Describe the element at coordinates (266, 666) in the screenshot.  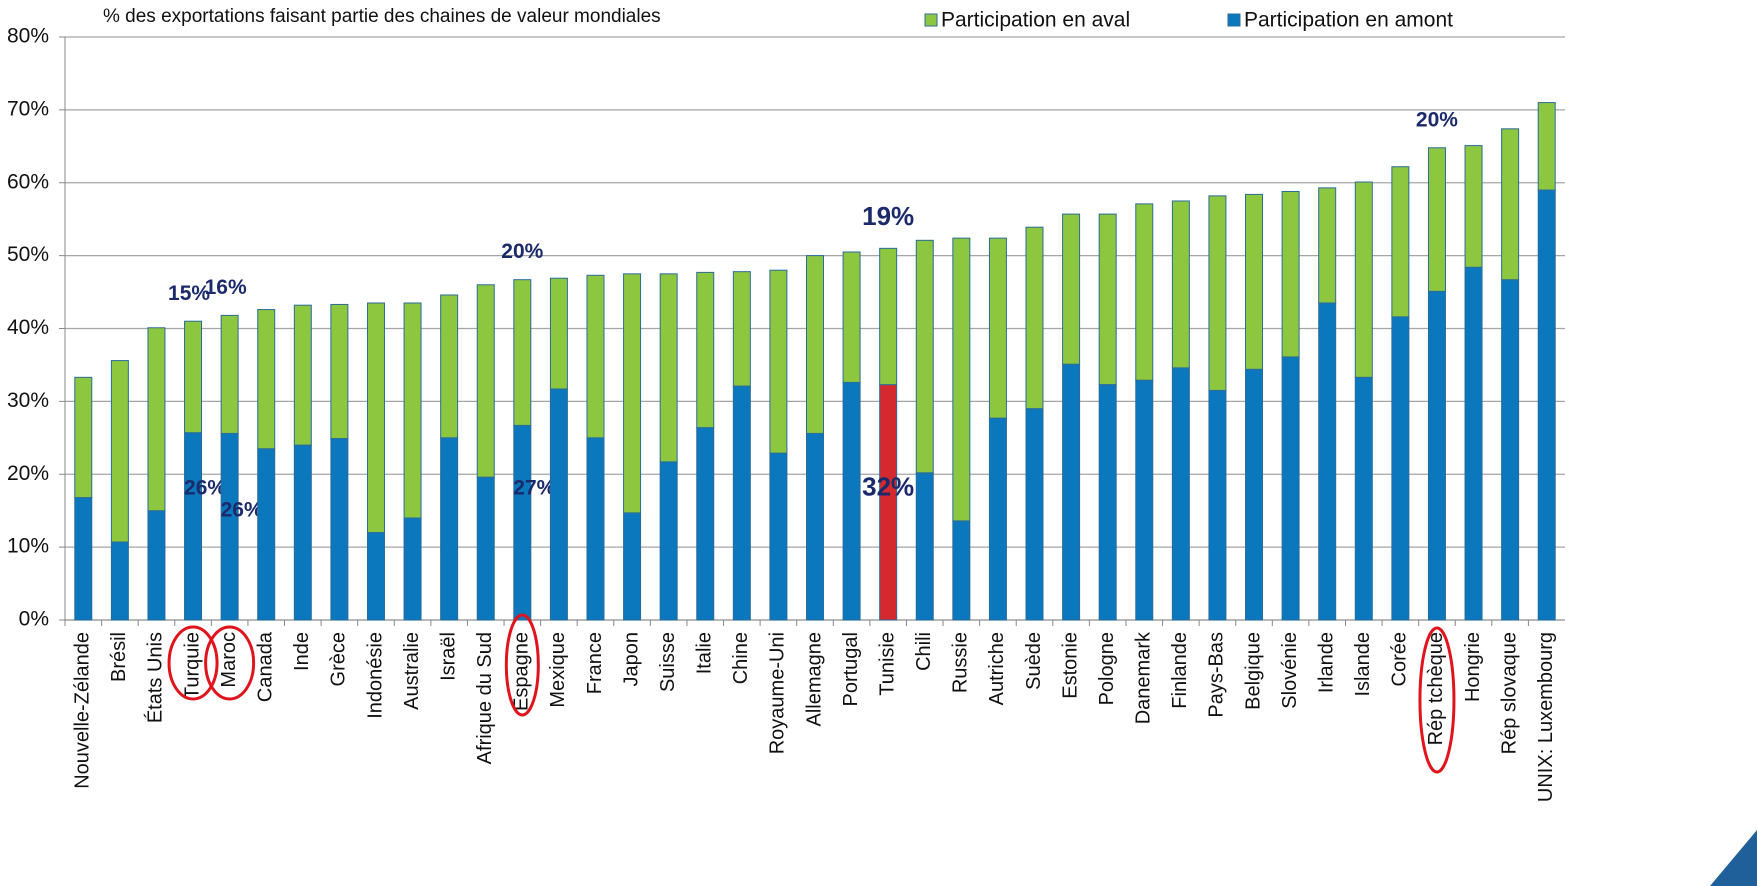
I see `x-tick-label: Canada` at that location.